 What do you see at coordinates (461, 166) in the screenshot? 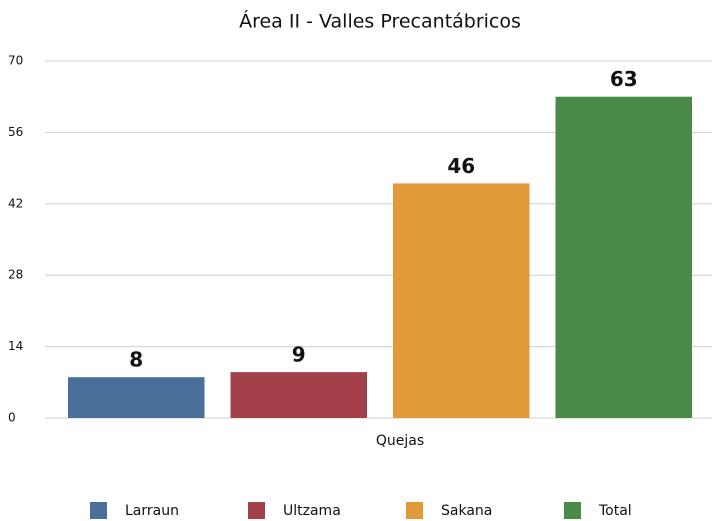
I see `data-label: 46` at bounding box center [461, 166].